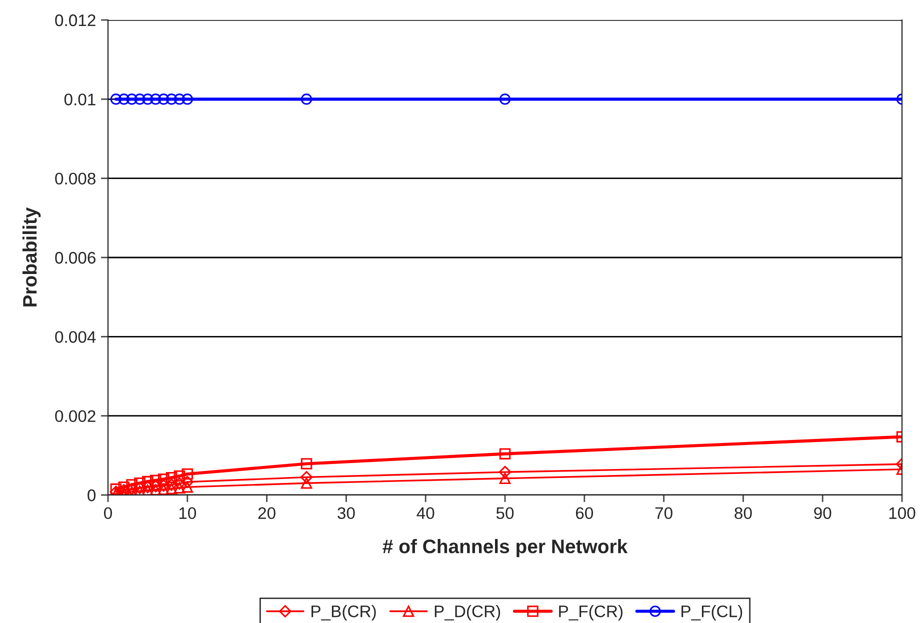  What do you see at coordinates (75, 258) in the screenshot?
I see `y-tick-label: 0.006` at bounding box center [75, 258].